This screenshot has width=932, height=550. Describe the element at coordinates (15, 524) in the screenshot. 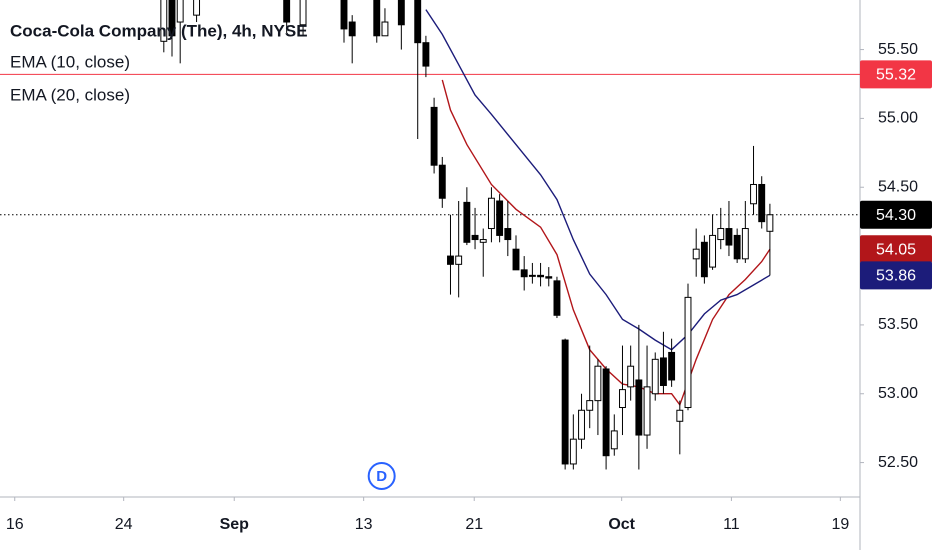

I see `x-tick-label: 16` at that location.